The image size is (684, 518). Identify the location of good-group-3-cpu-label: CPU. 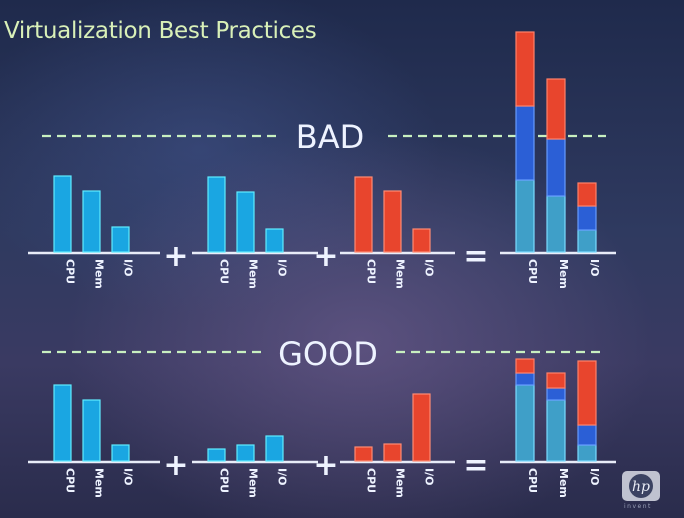
(371, 480).